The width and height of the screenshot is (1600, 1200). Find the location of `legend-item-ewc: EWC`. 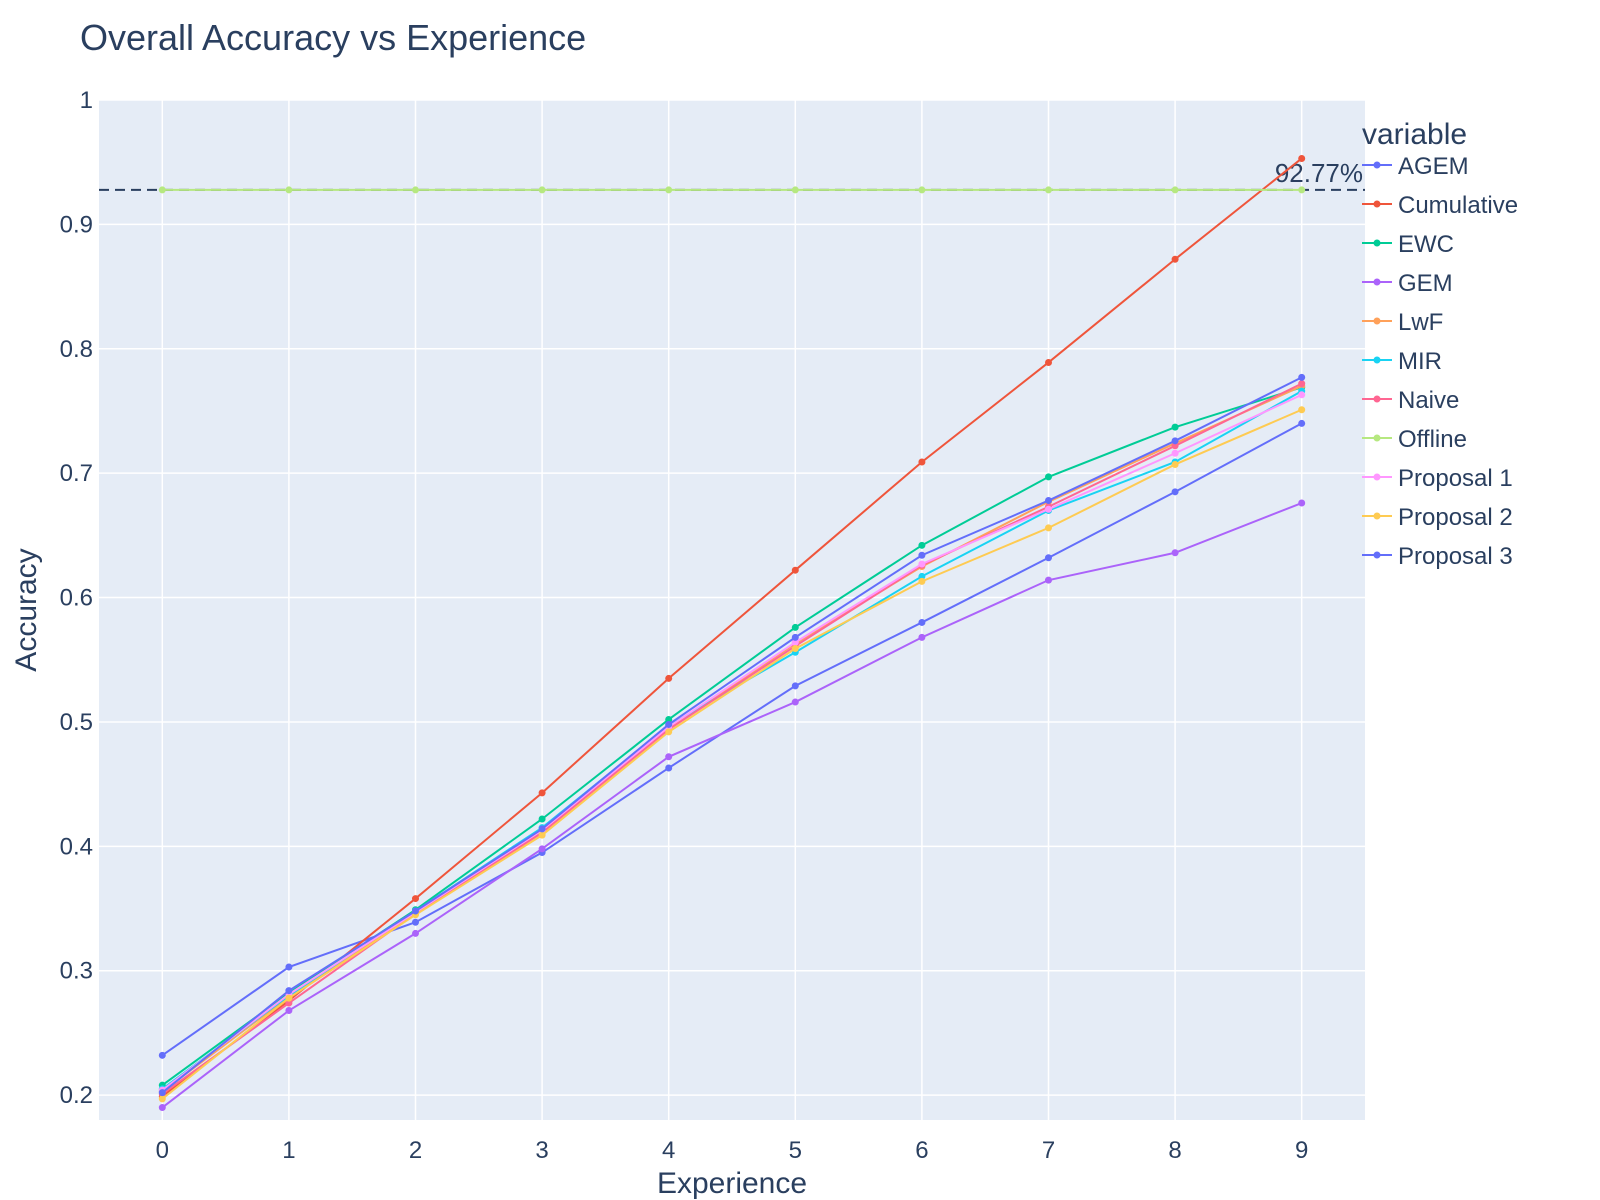

legend-item-ewc: EWC is located at coordinates (1408, 244).